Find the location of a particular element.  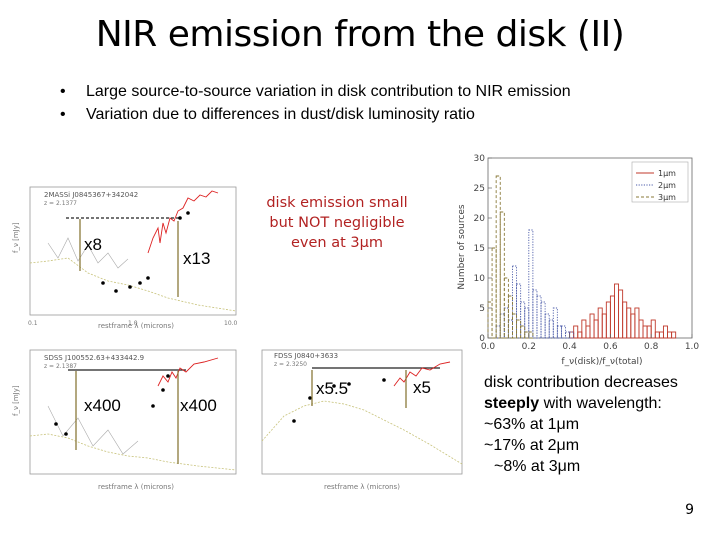

y-axis-label: Number of sources is located at coordinates (462, 246).